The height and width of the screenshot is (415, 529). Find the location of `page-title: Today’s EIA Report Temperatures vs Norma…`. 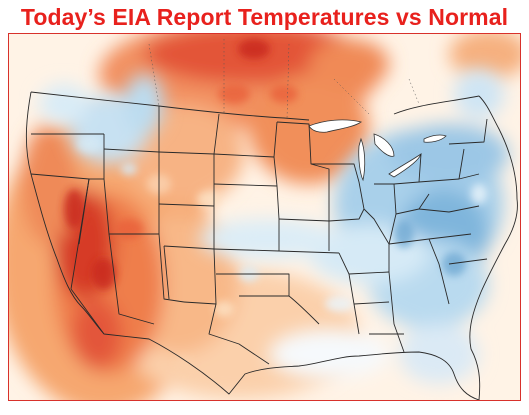

page-title: Today’s EIA Report Temperatures vs Norma… is located at coordinates (264, 17).